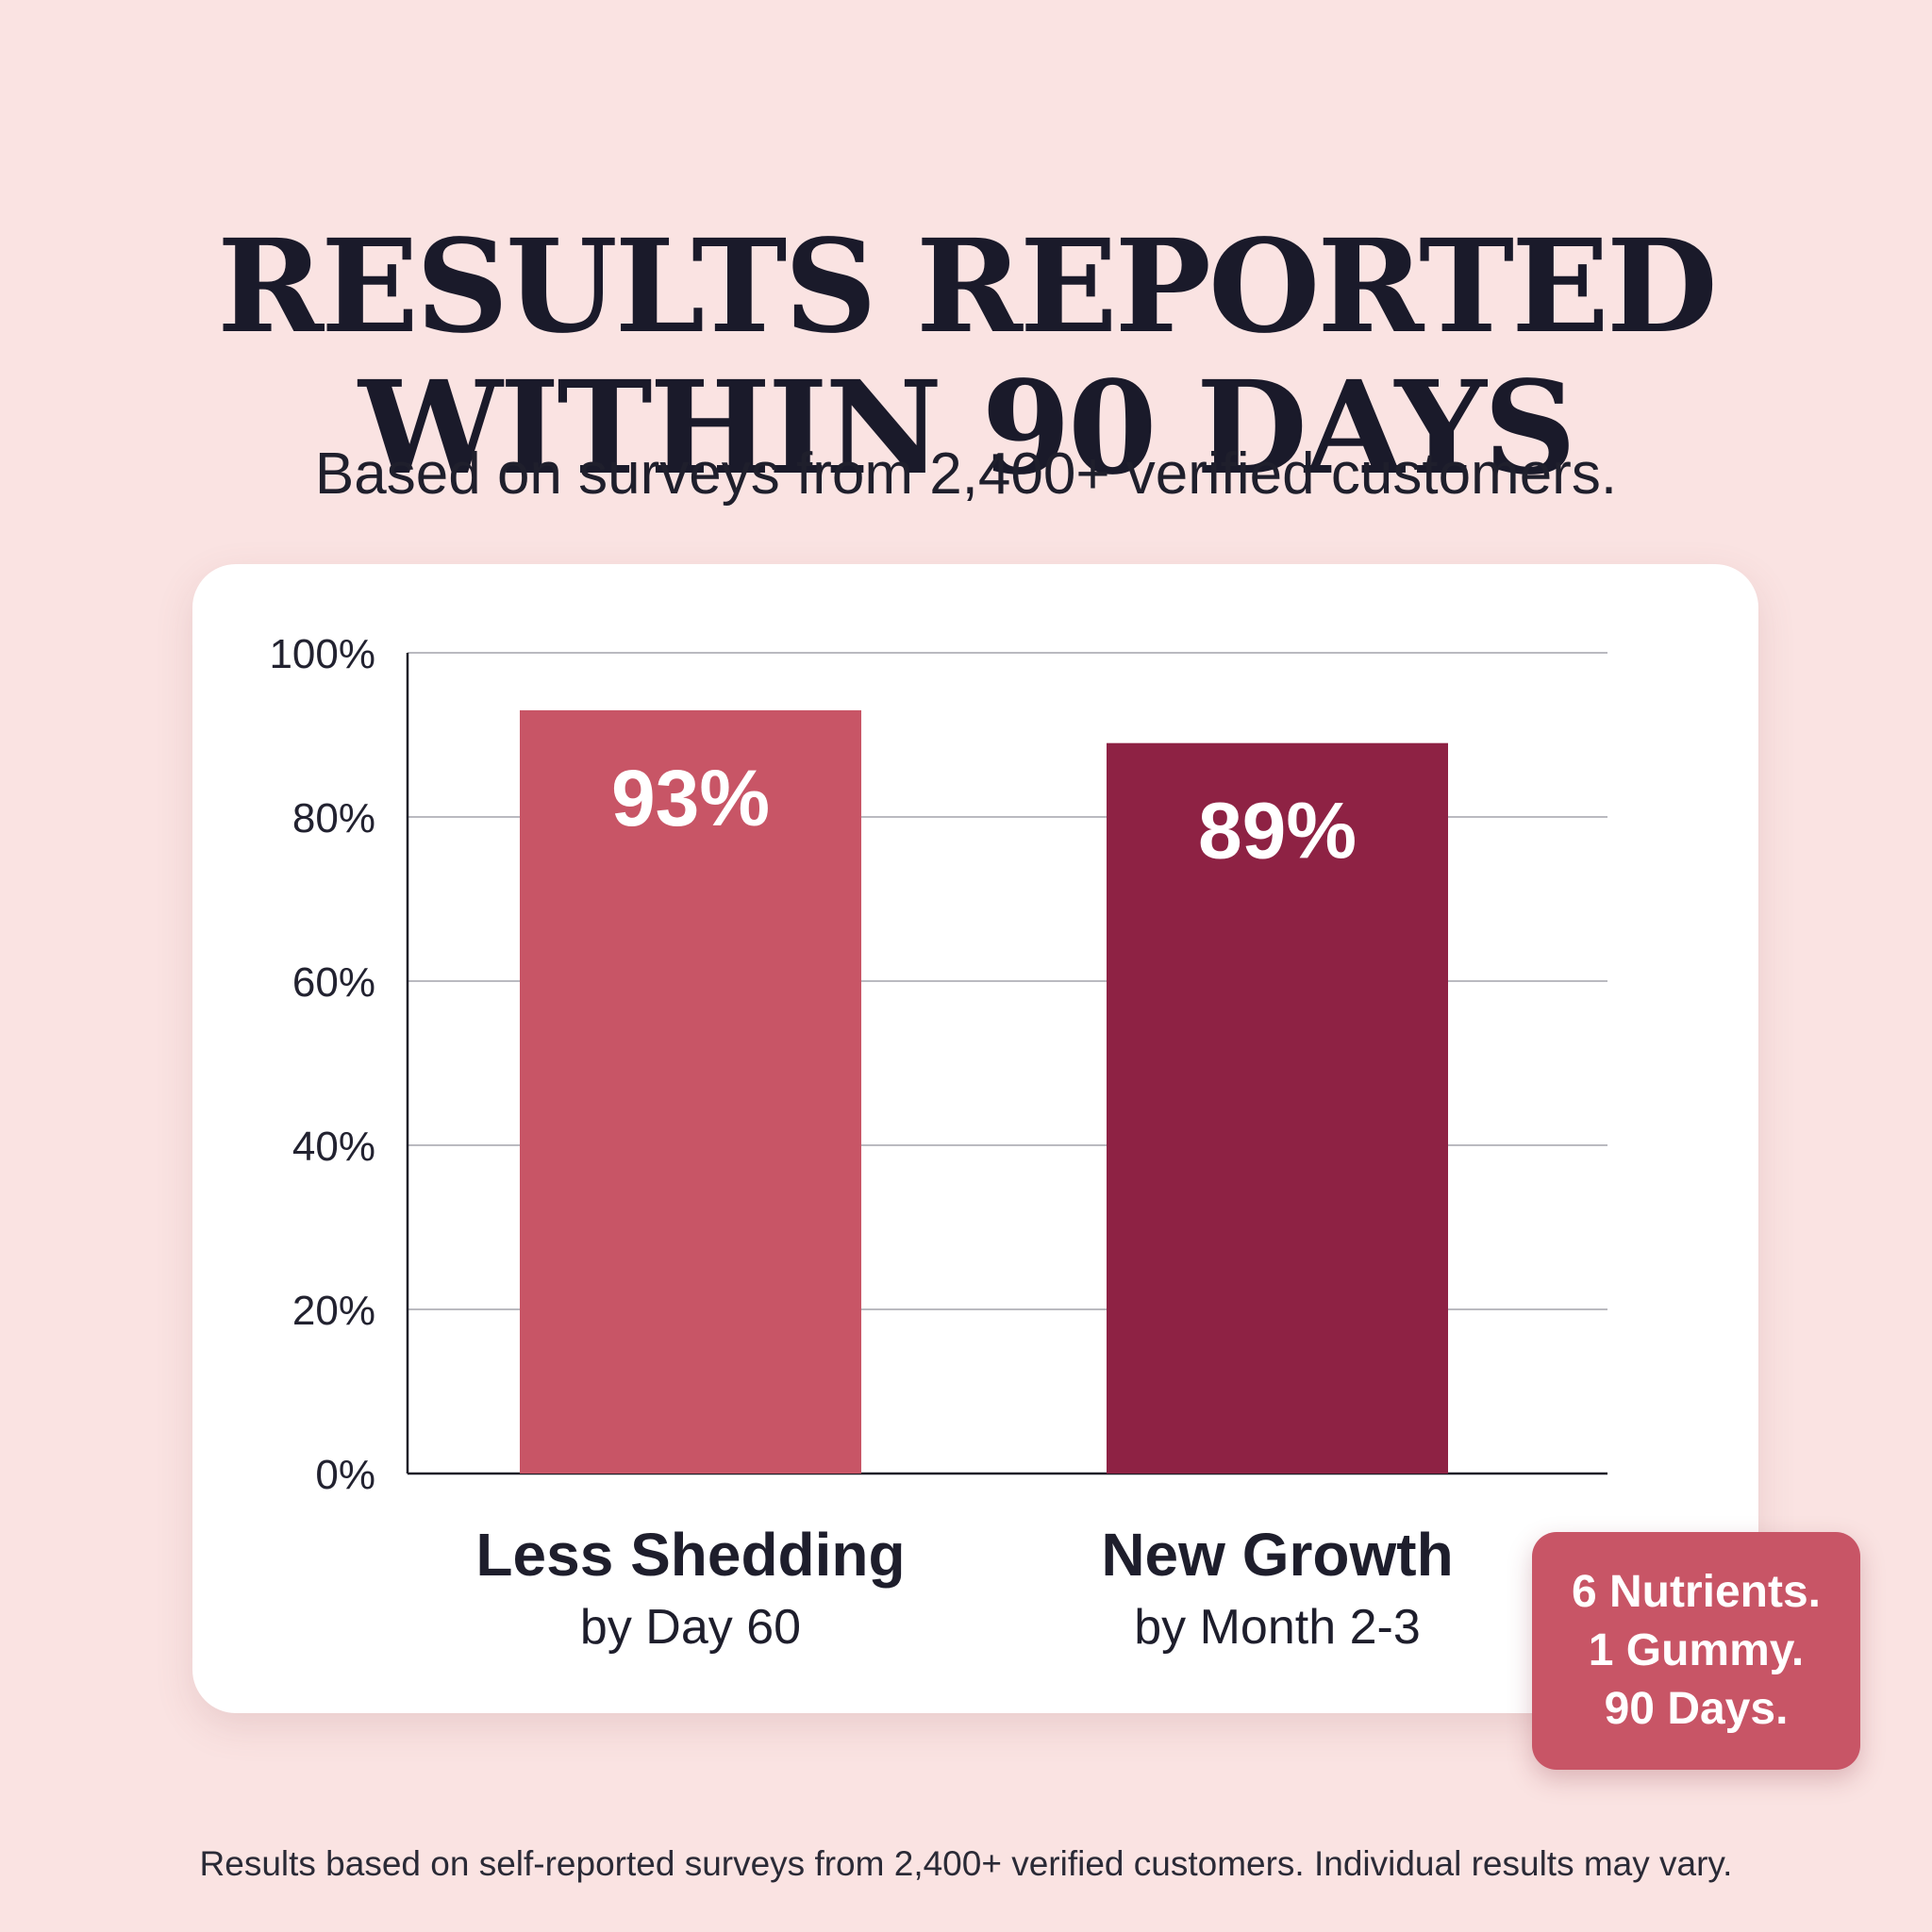  What do you see at coordinates (1697, 1592) in the screenshot?
I see `badge-line-1: 6 Nutrients.` at bounding box center [1697, 1592].